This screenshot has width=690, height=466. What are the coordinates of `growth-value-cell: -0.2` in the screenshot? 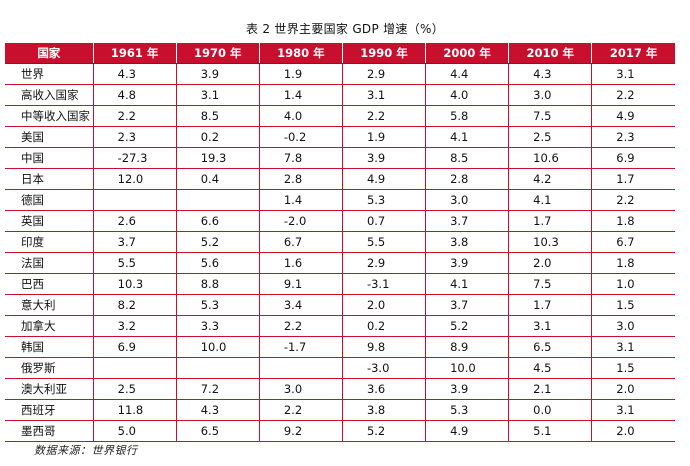 It's located at (300, 137).